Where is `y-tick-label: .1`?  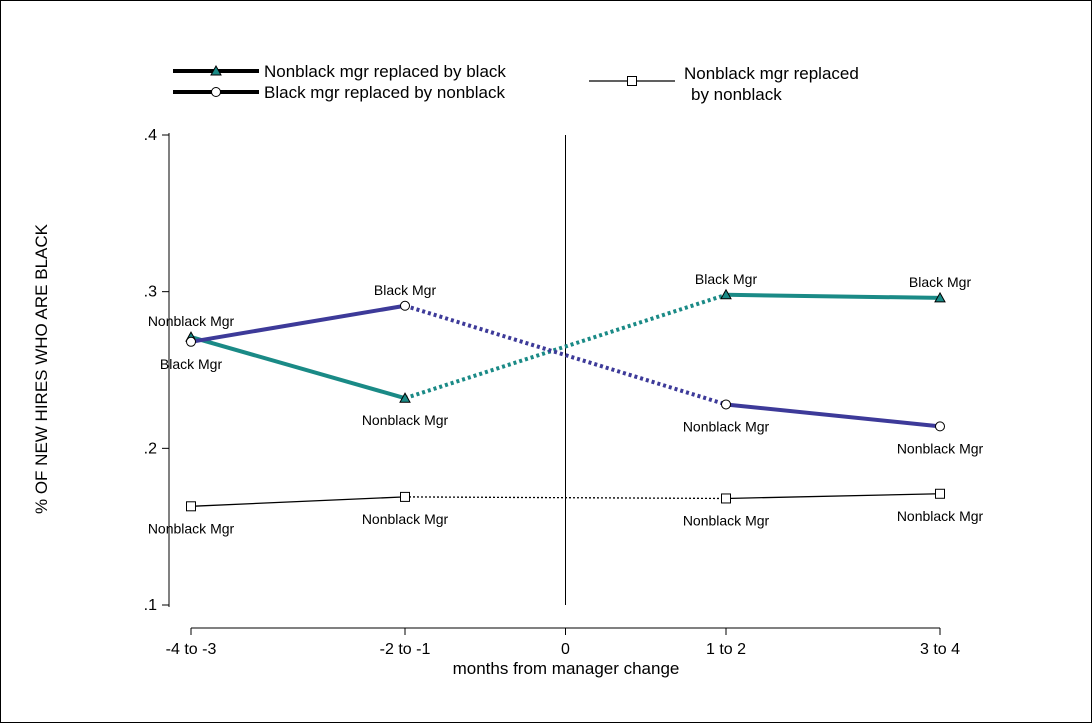 y-tick-label: .1 is located at coordinates (150, 605).